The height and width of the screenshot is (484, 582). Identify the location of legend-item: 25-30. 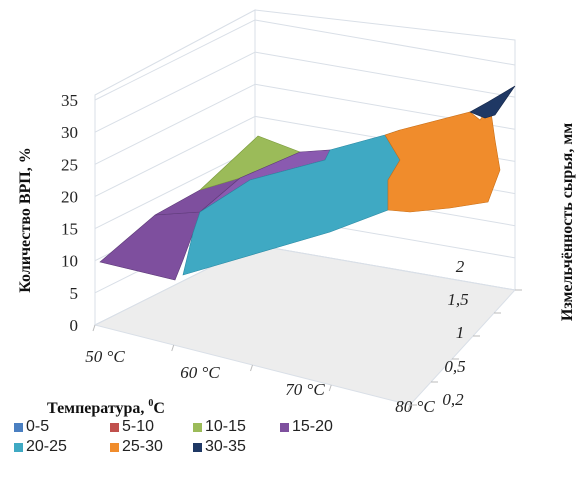
(136, 447).